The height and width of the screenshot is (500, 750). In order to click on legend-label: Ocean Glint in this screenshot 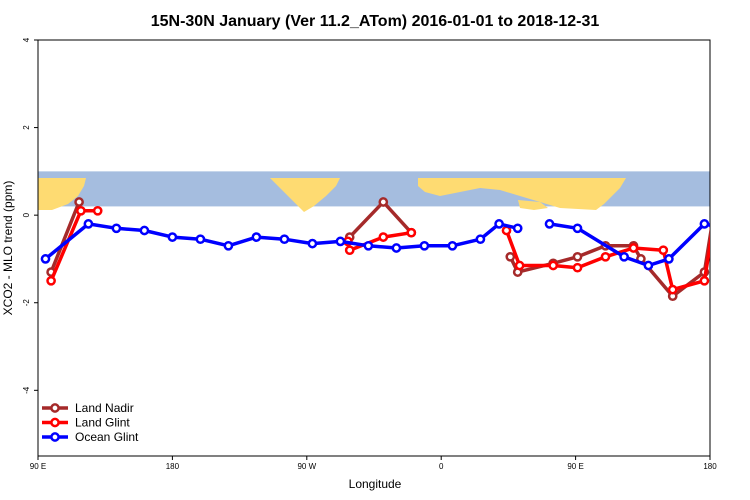, I will do `click(107, 437)`.